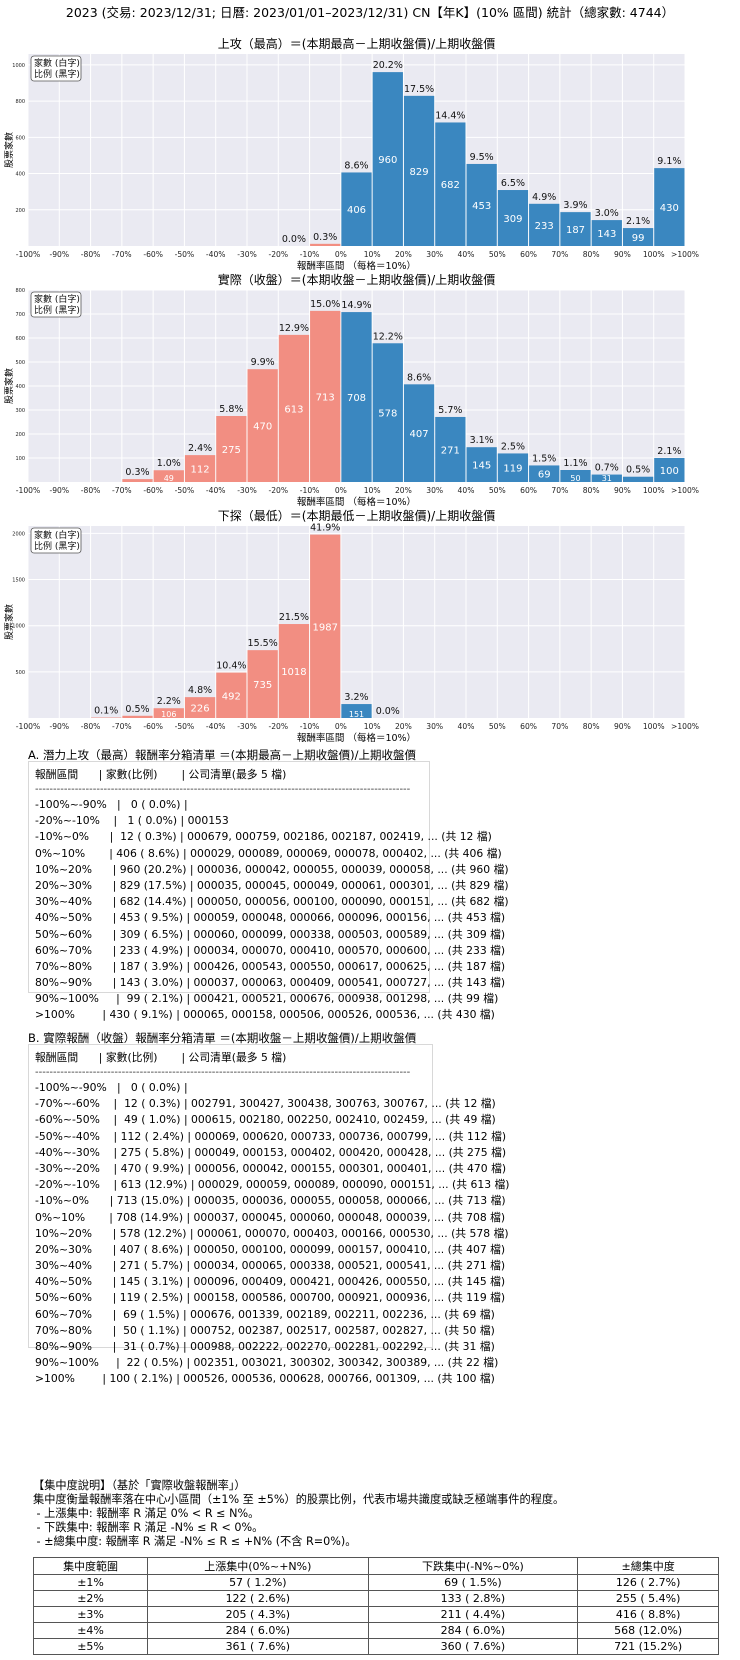 The width and height of the screenshot is (740, 1660). What do you see at coordinates (638, 238) in the screenshot?
I see `bar-count-label: 99` at bounding box center [638, 238].